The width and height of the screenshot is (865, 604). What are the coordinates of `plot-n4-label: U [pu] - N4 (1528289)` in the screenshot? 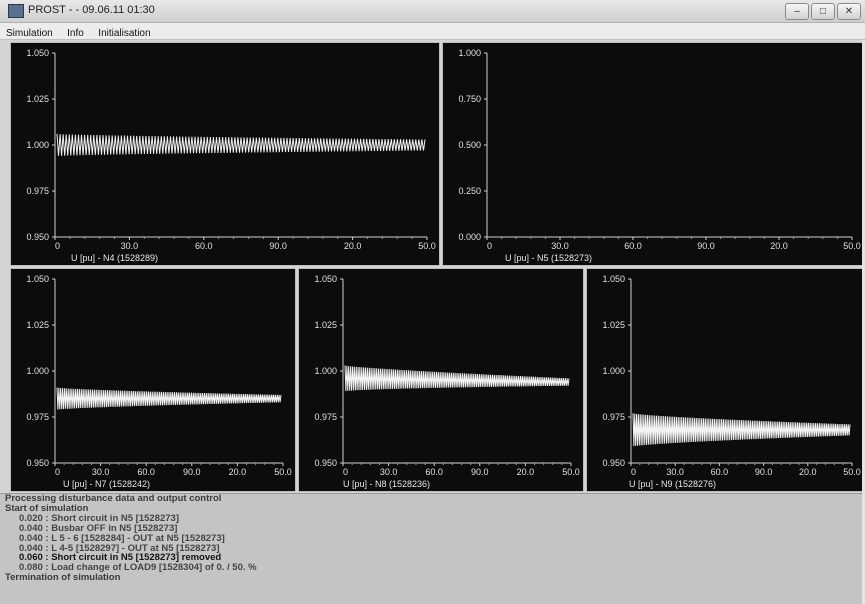 It's located at (115, 258).